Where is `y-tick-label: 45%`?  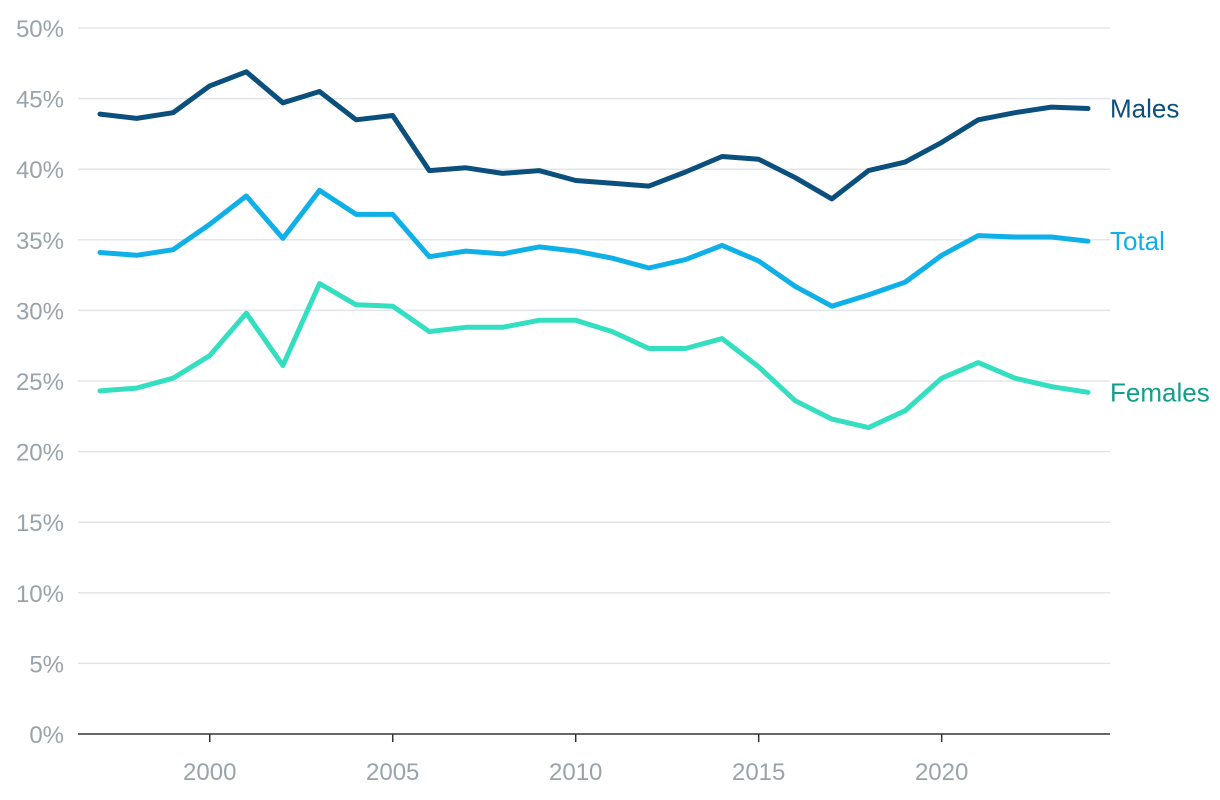
y-tick-label: 45% is located at coordinates (40, 100).